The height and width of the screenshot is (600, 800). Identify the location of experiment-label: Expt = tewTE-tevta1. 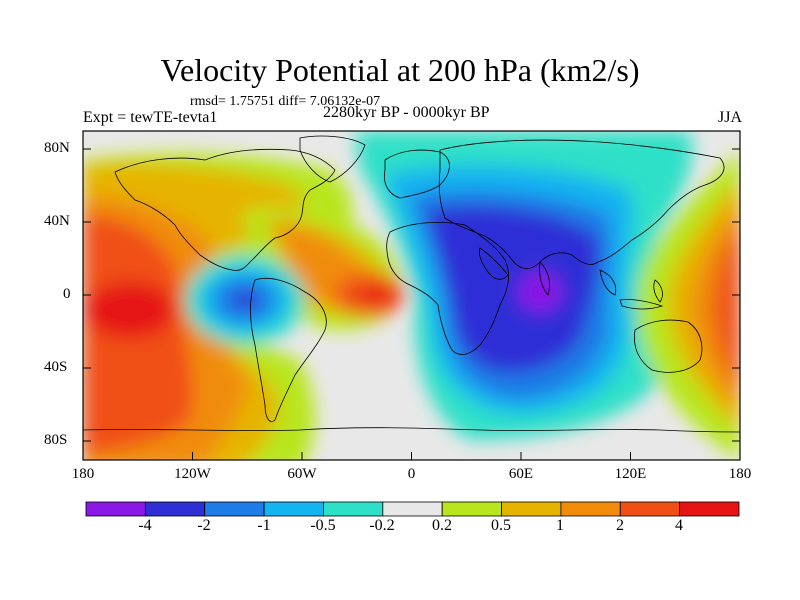
(150, 117).